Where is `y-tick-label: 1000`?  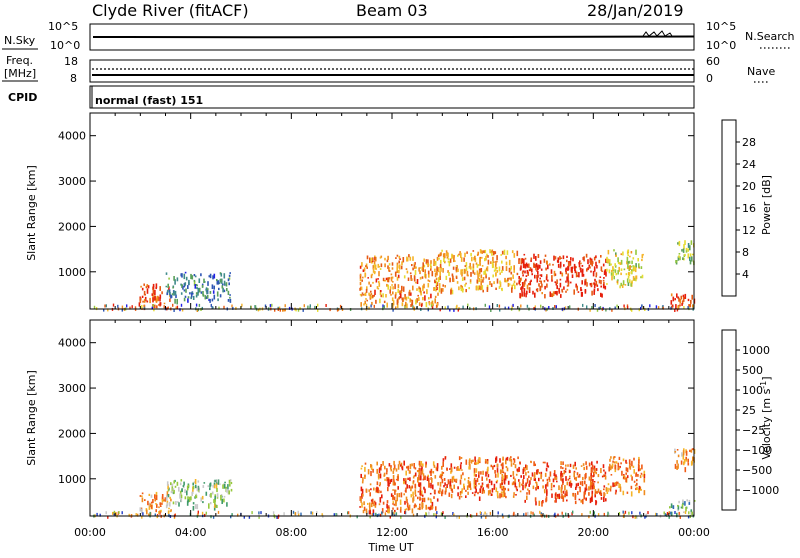
y-tick-label: 1000 is located at coordinates (72, 479).